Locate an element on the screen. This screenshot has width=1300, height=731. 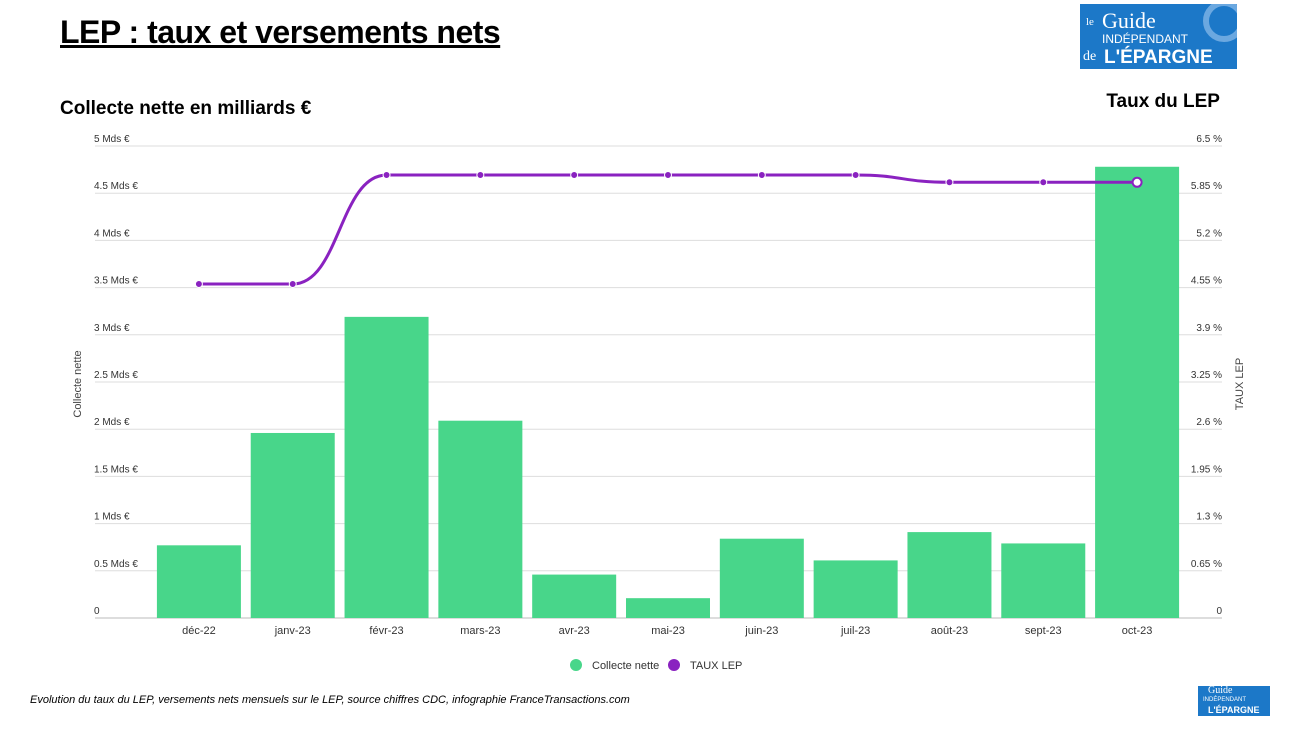
logo-small: Guide INDÉPENDANT L'ÉPARGNE is located at coordinates (1234, 701).